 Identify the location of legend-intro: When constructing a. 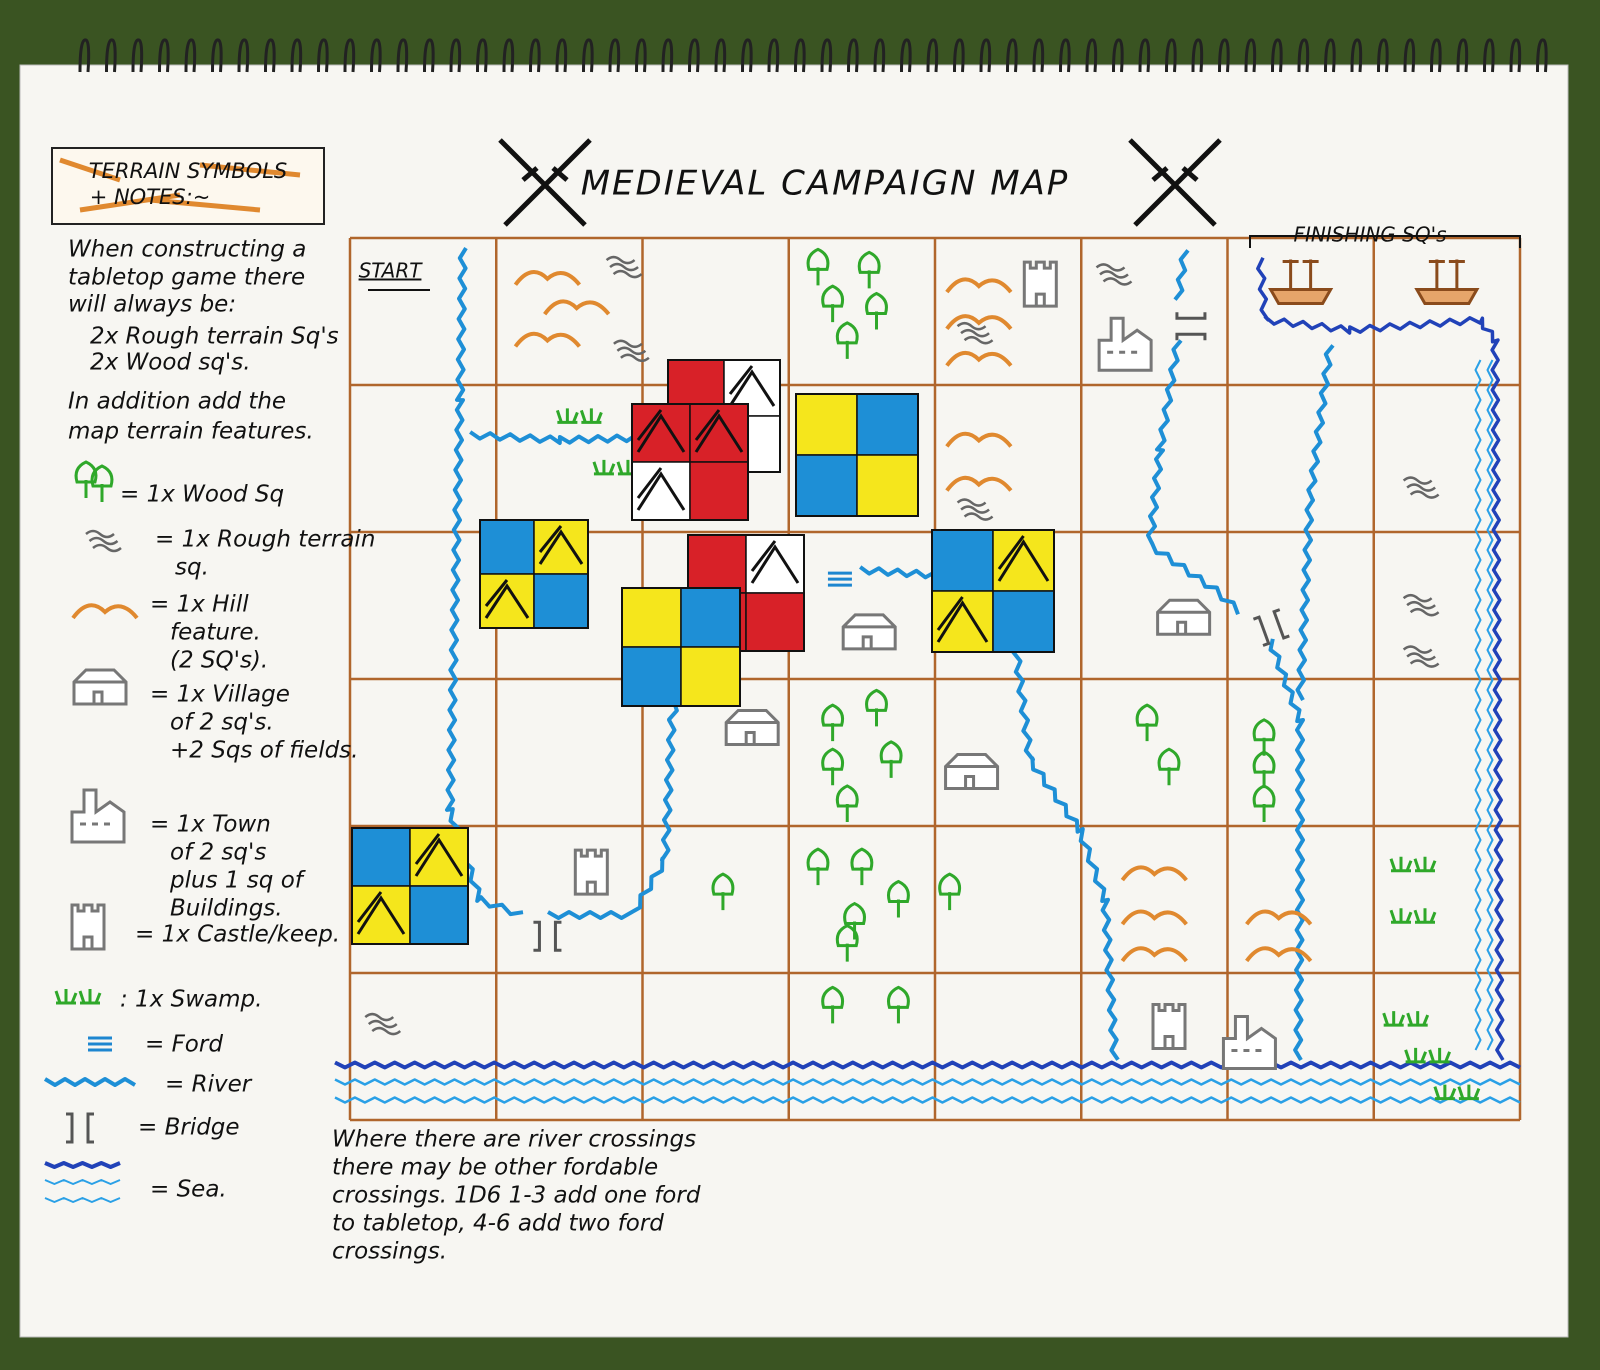
(187, 250).